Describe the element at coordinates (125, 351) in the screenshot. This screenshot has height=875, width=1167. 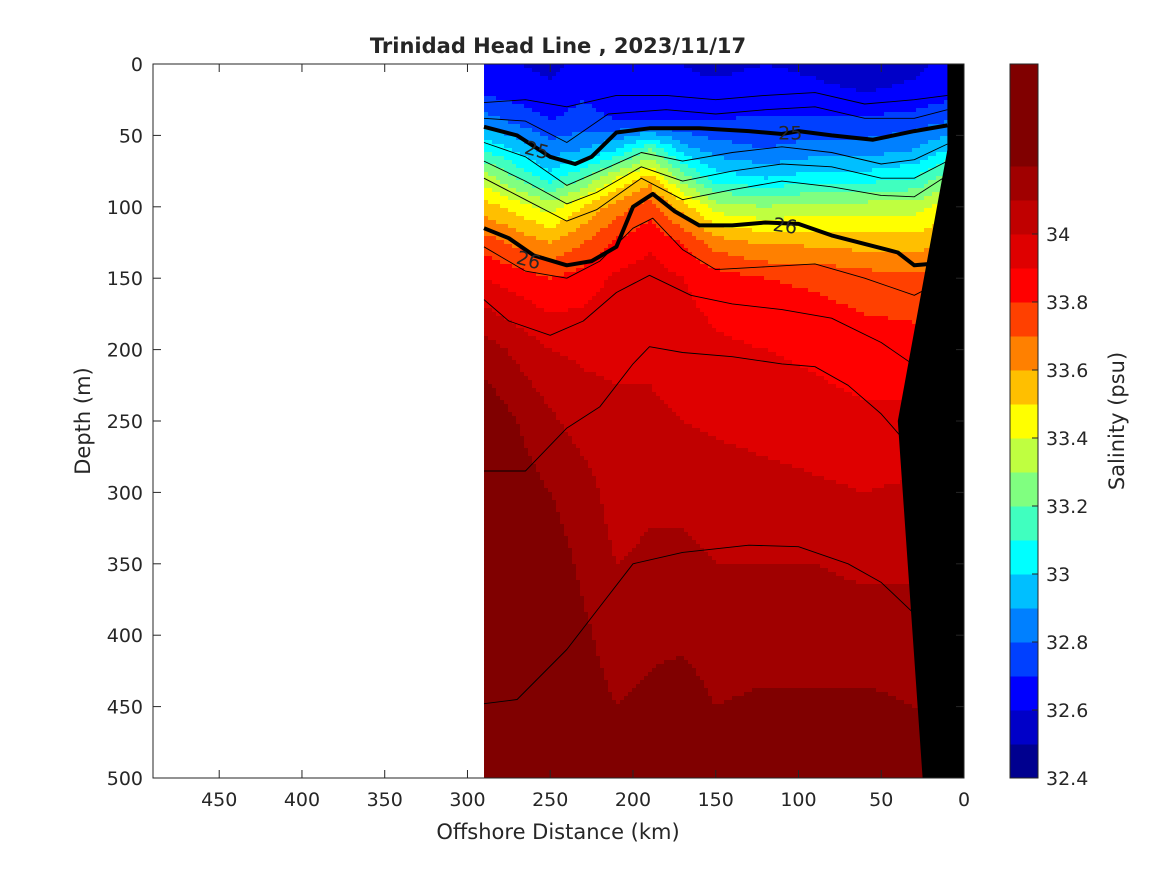
I see `y-tick-label: 200` at that location.